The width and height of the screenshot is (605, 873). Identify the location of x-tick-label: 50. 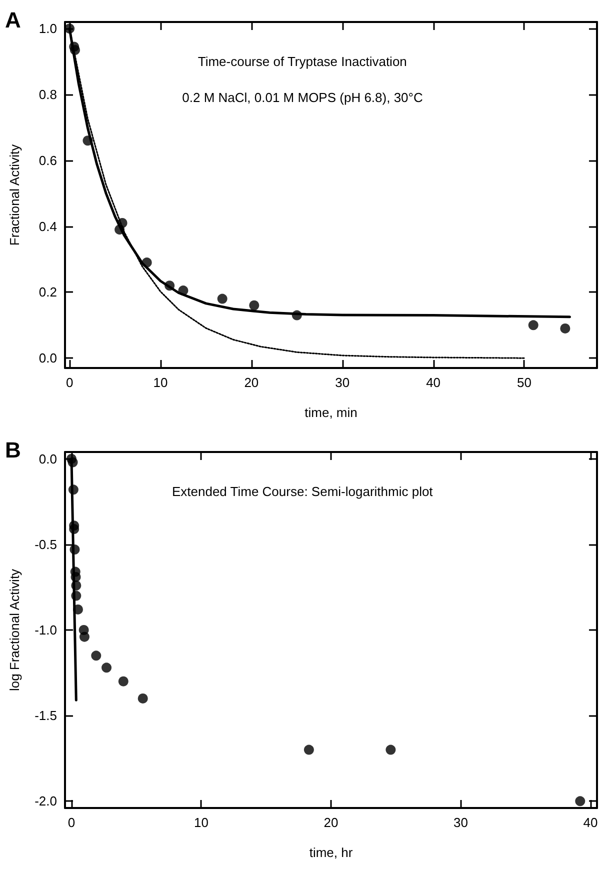
(524, 382).